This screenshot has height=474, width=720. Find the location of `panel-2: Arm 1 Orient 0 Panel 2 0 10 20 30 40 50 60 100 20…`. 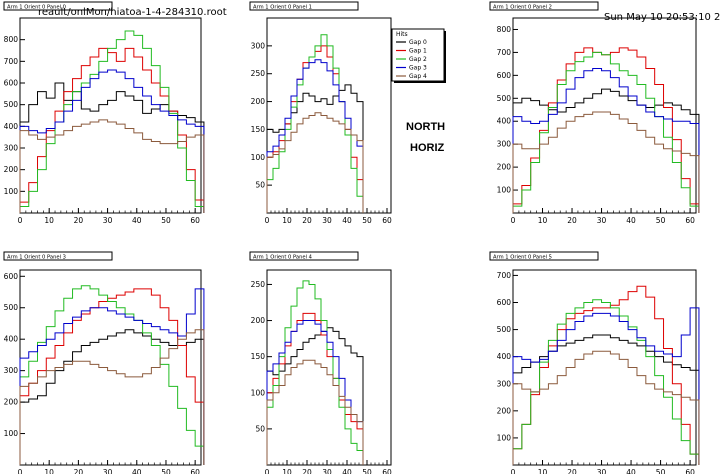

panel-2: Arm 1 Orient 0 Panel 2 0 10 20 30 40 50 60 100 20… is located at coordinates (594, 113).